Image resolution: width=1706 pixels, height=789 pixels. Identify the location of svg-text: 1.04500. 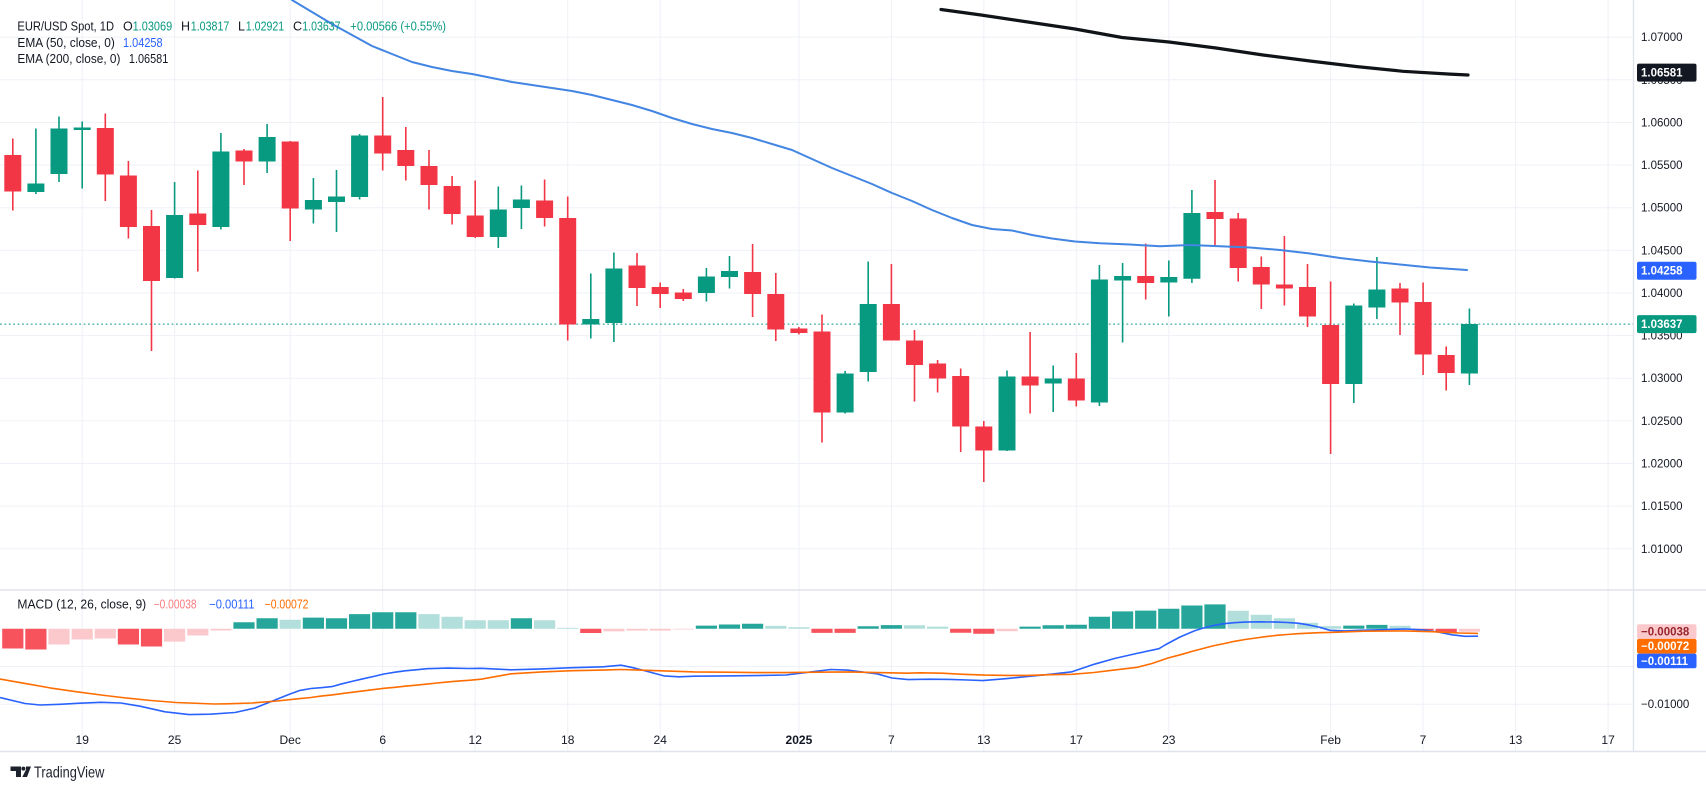
(1662, 251).